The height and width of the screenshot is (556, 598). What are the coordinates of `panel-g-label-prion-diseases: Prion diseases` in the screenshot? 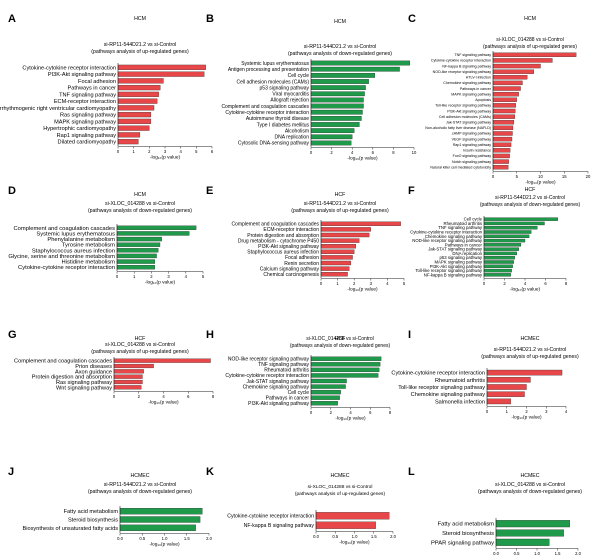 It's located at (93, 367).